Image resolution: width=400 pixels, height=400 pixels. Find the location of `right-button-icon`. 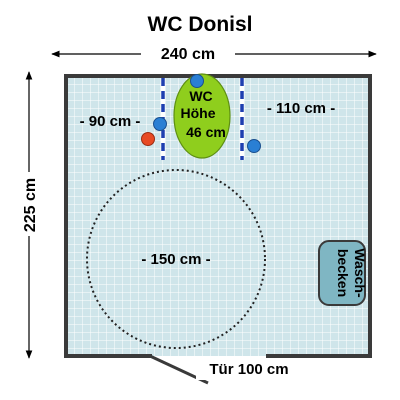

right-button-icon is located at coordinates (254, 146).